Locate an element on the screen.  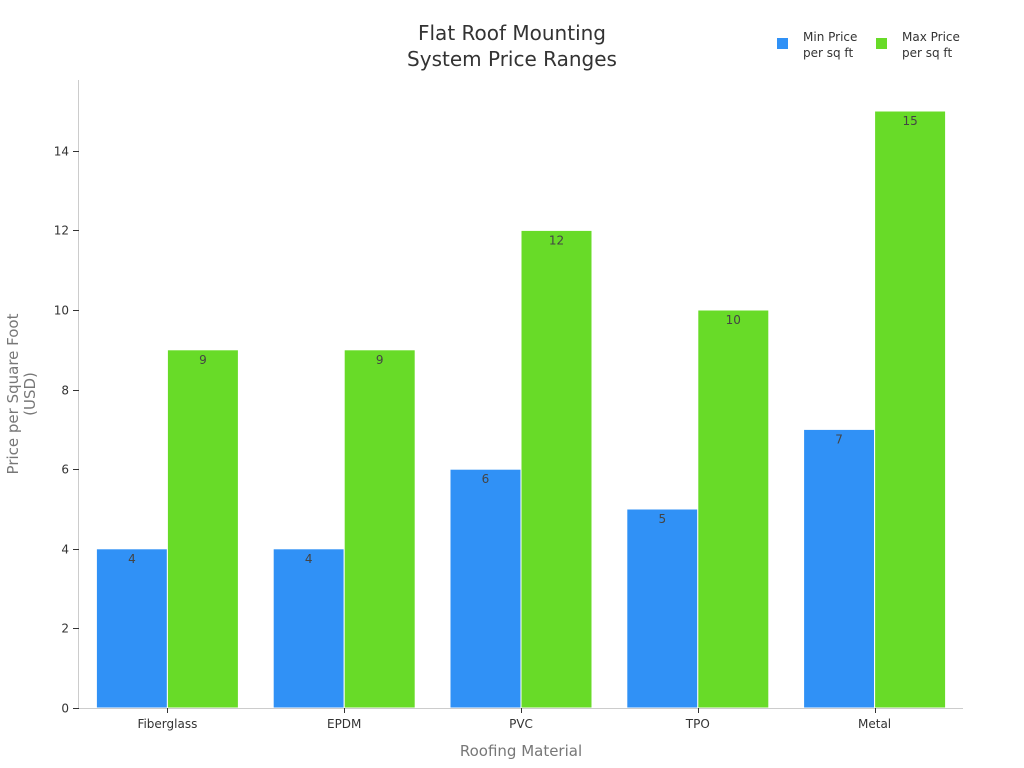
y-axis-title-line-1: Price per Square Foot is located at coordinates (13, 393).